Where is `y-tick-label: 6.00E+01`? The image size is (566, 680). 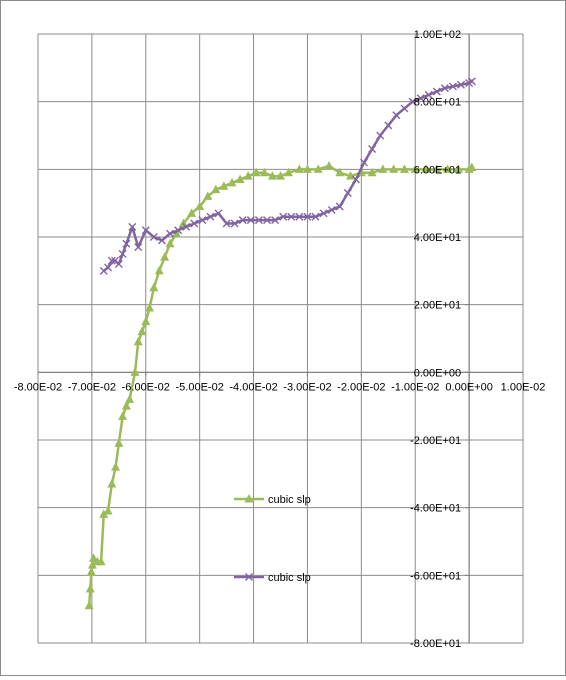
y-tick-label: 6.00E+01 is located at coordinates (437, 170).